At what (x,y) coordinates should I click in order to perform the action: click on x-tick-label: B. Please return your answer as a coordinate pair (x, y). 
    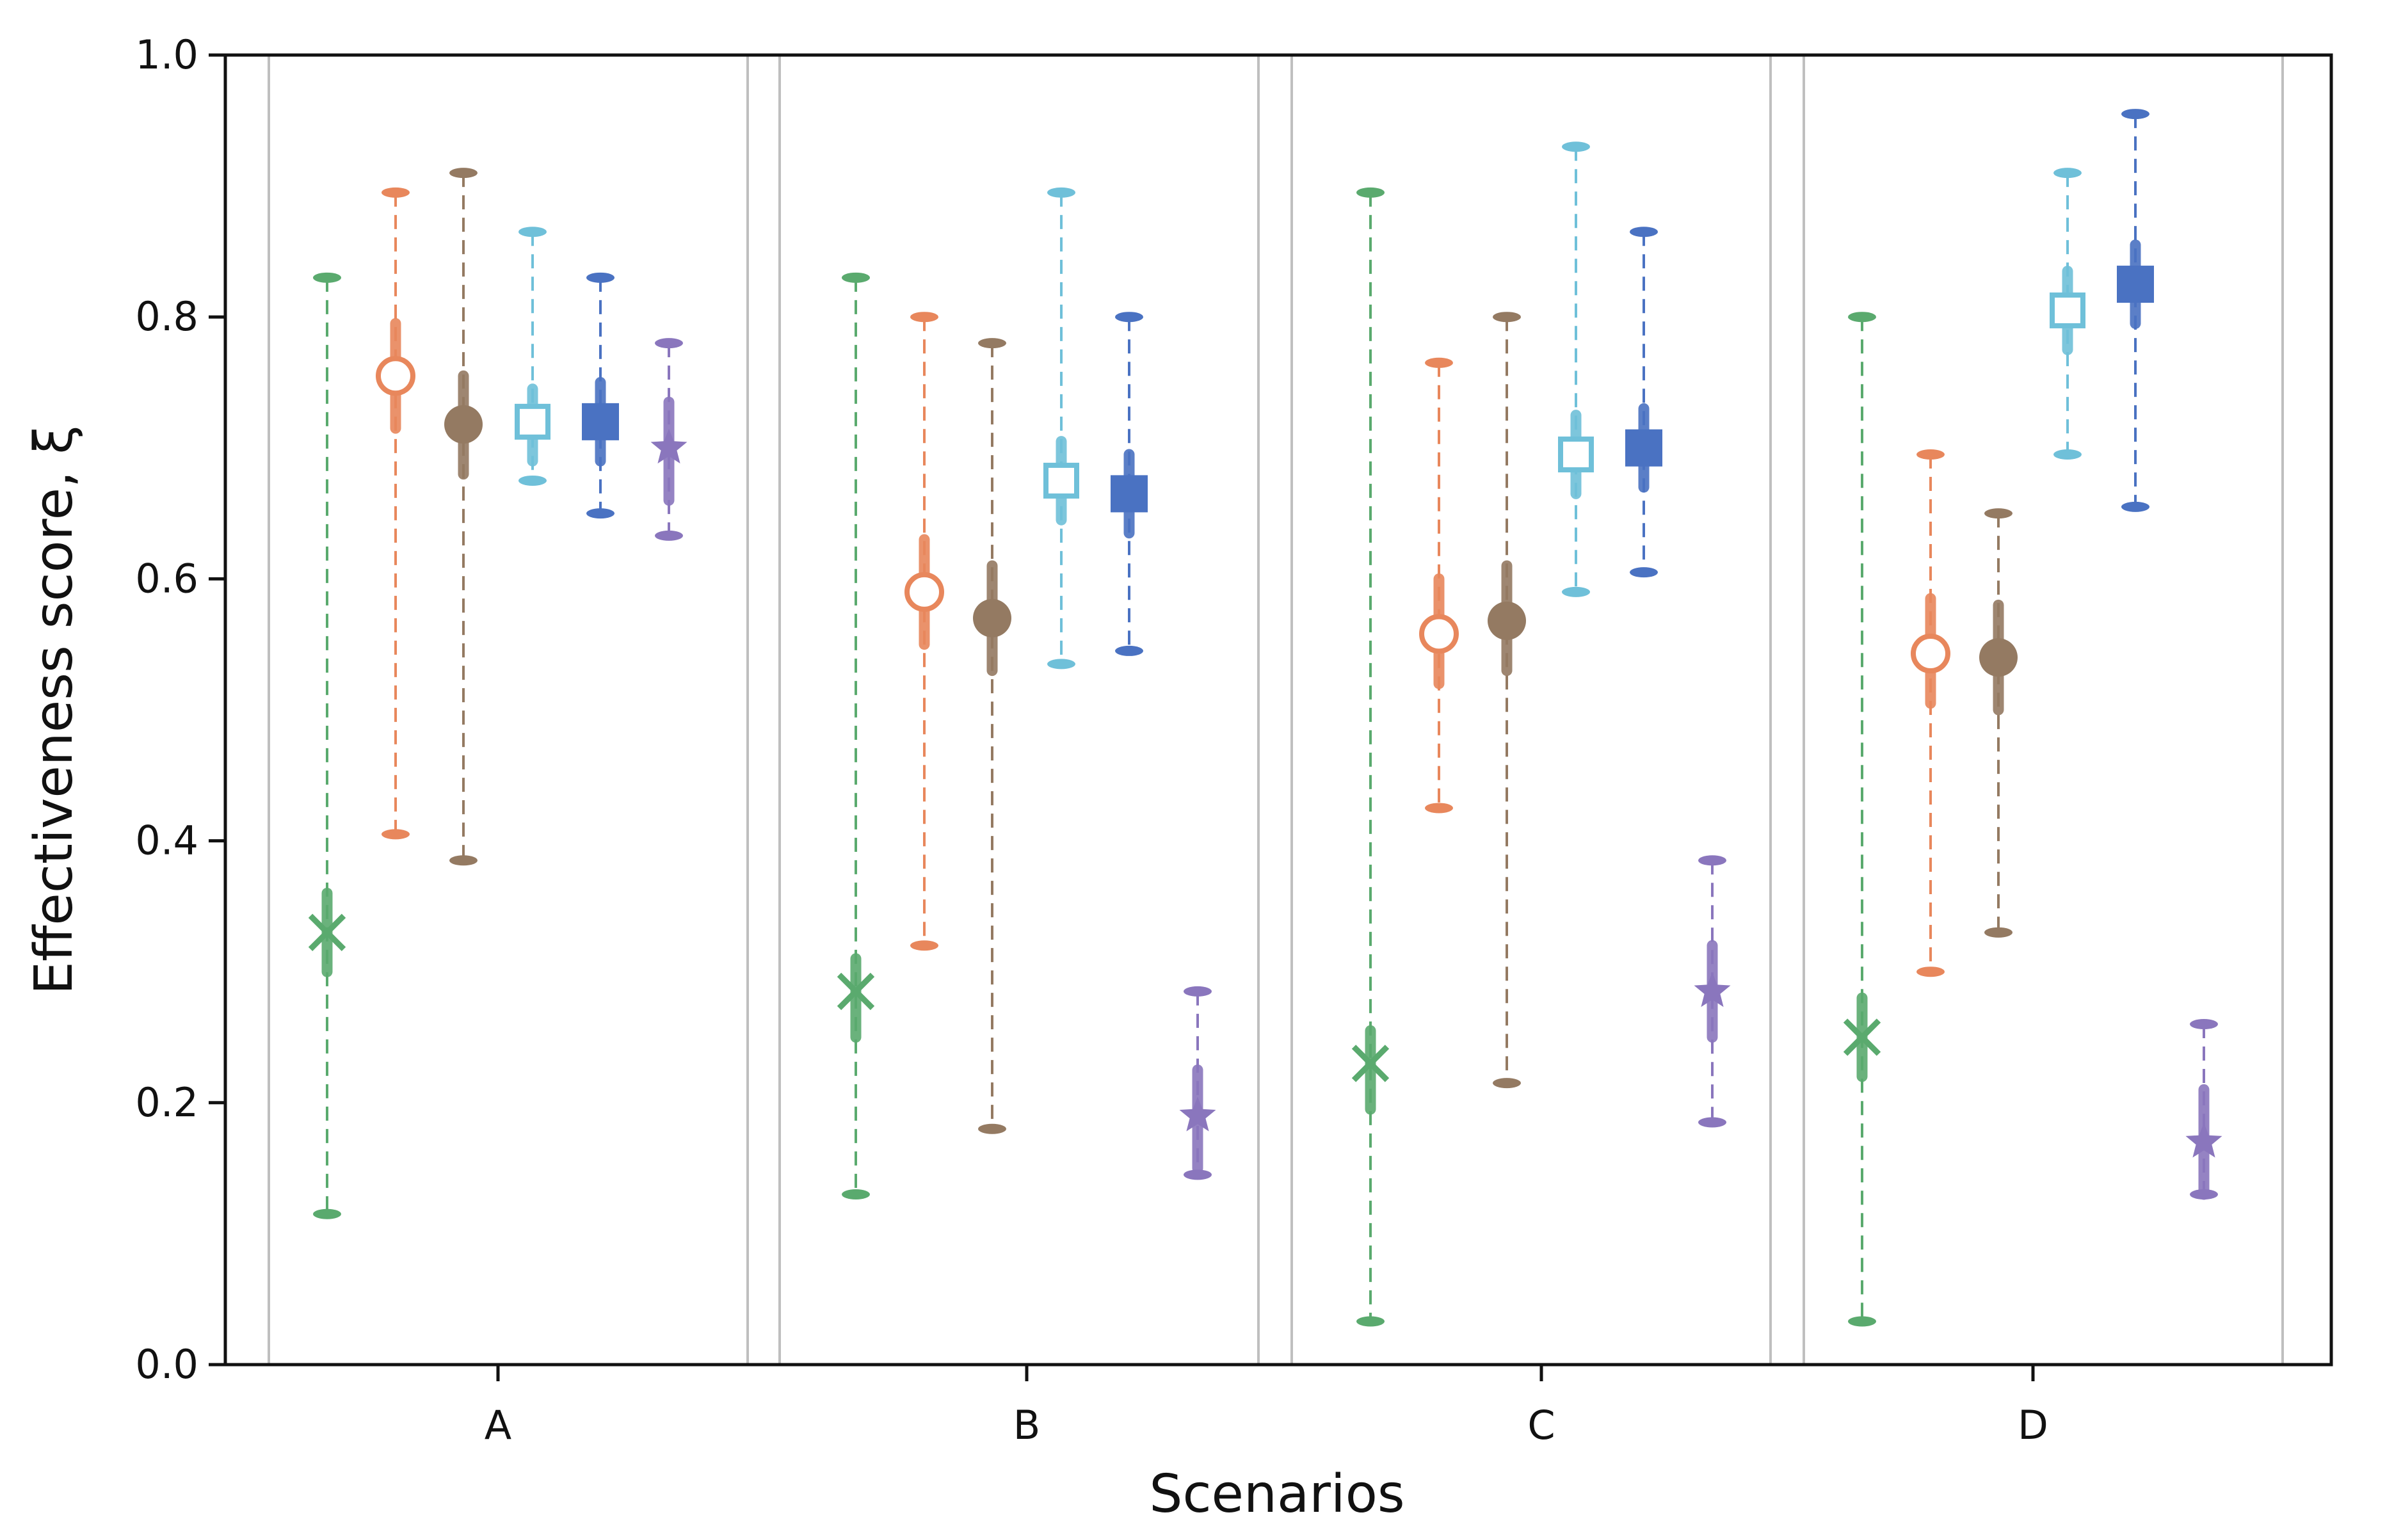
    Looking at the image, I should click on (1027, 1425).